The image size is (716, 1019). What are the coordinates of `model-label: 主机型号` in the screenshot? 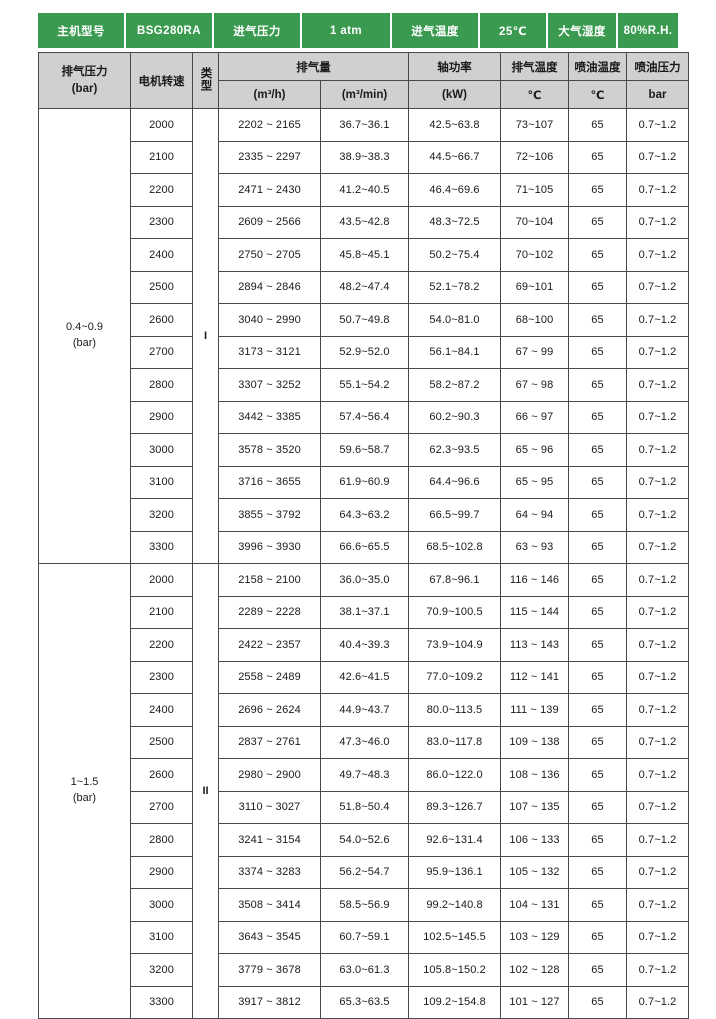 It's located at (82, 30).